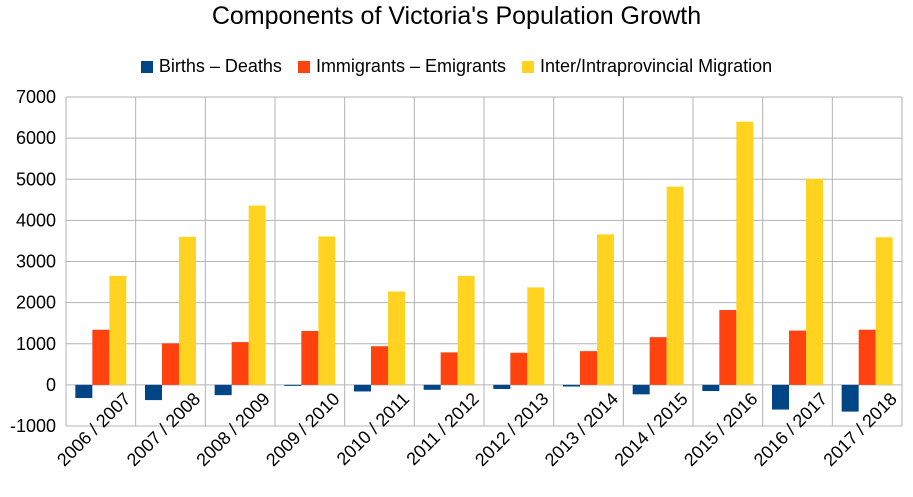 The height and width of the screenshot is (497, 913). Describe the element at coordinates (33, 426) in the screenshot. I see `y-tick-label: -1000` at that location.